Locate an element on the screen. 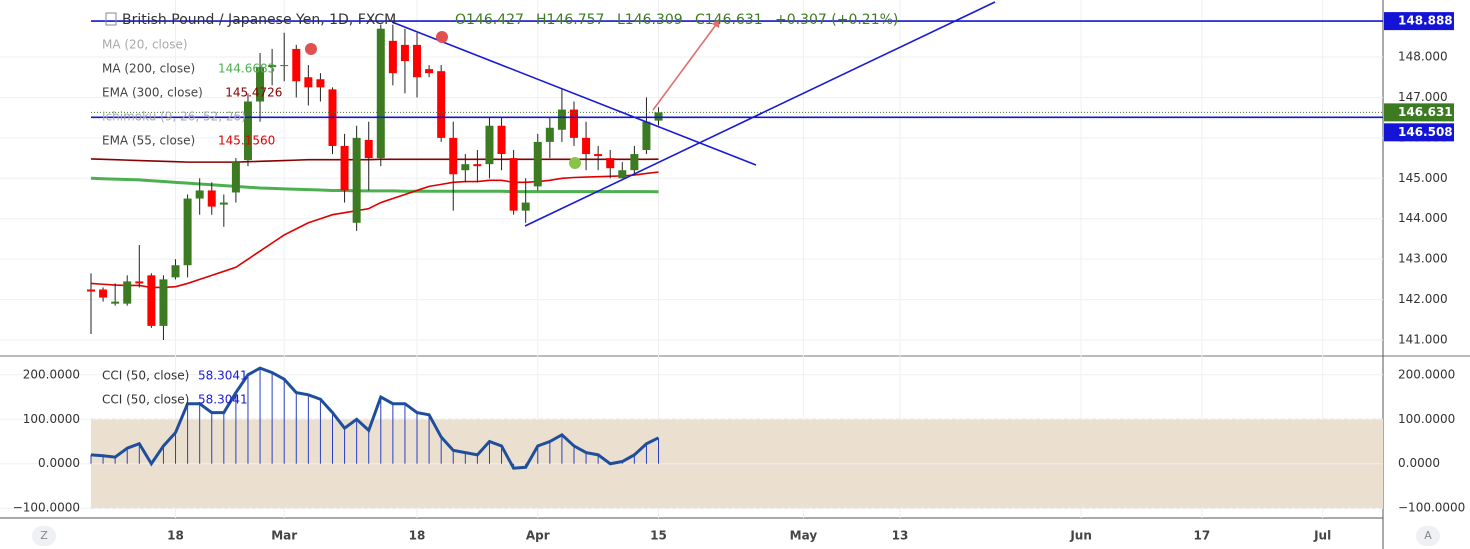  button-label: Z is located at coordinates (44, 535).